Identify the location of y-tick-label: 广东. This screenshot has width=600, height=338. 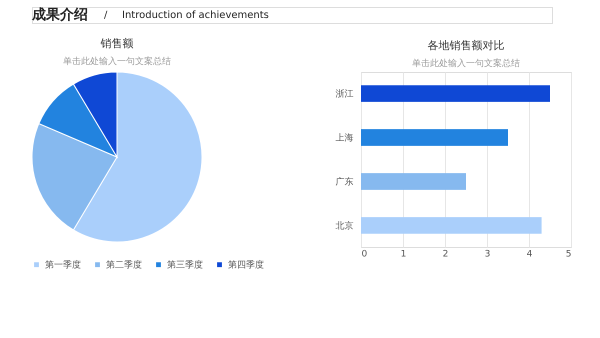
(345, 182).